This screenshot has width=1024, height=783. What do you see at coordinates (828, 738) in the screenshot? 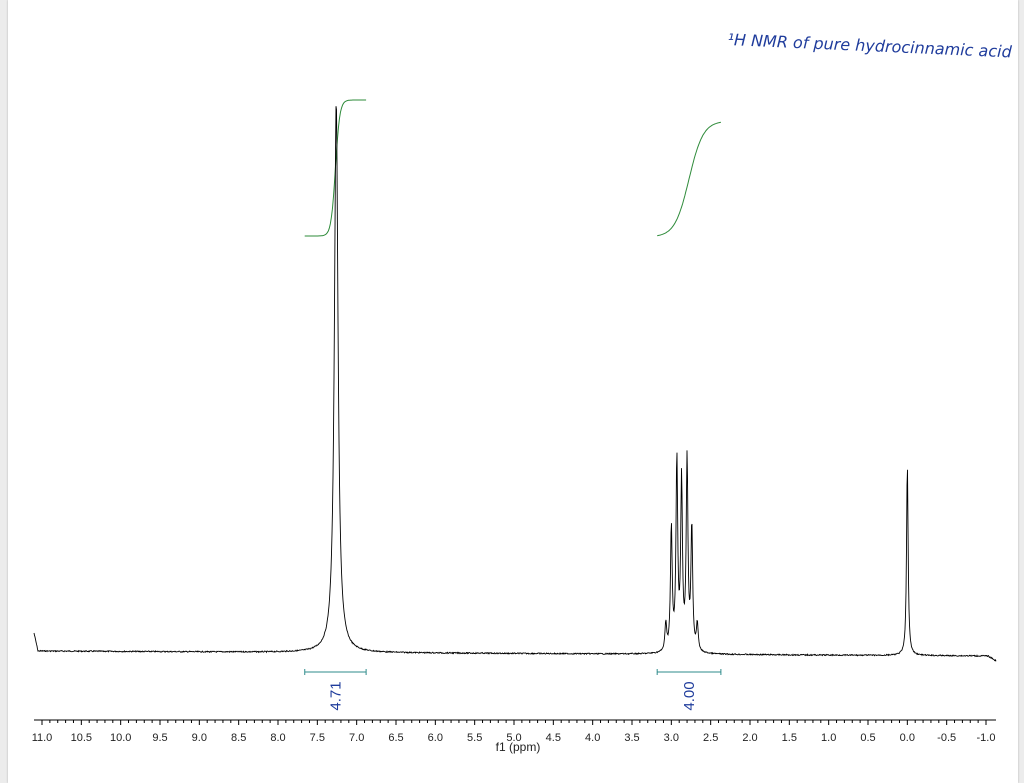
I see `x-tick-label: 1.0` at bounding box center [828, 738].